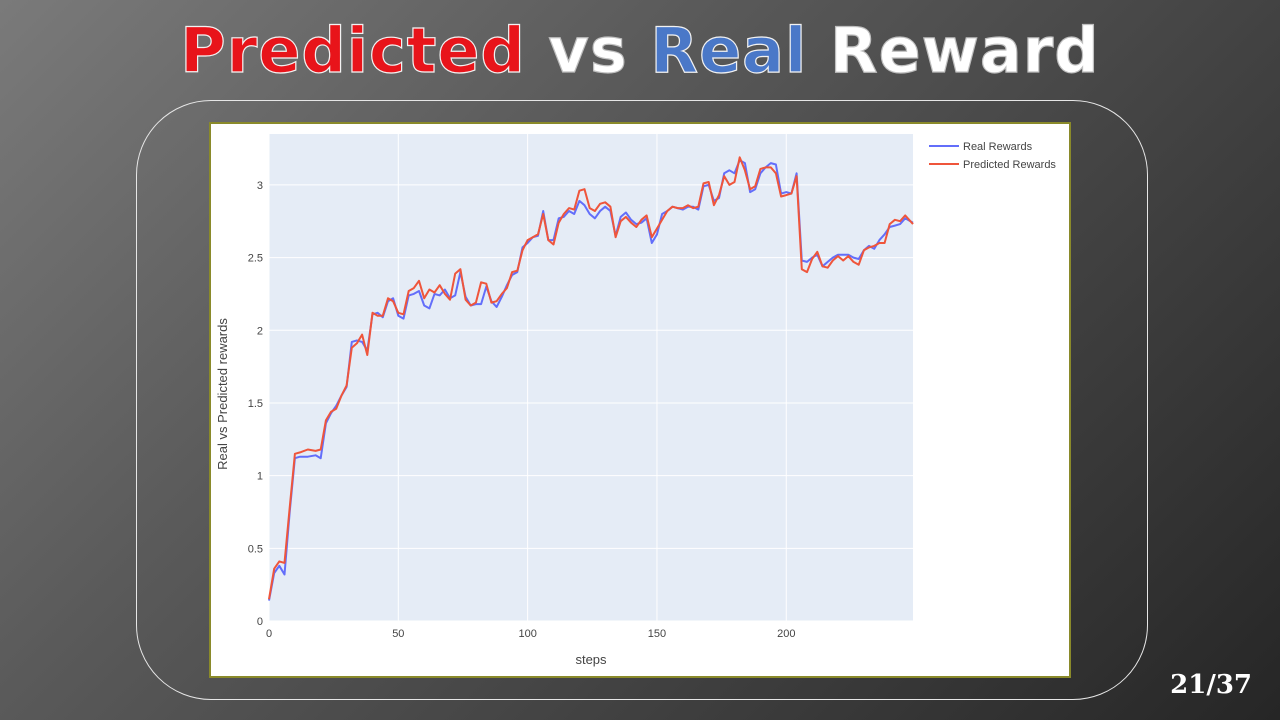 Image resolution: width=1280 pixels, height=720 pixels. What do you see at coordinates (353, 50) in the screenshot?
I see `title-predicted: Predicted` at bounding box center [353, 50].